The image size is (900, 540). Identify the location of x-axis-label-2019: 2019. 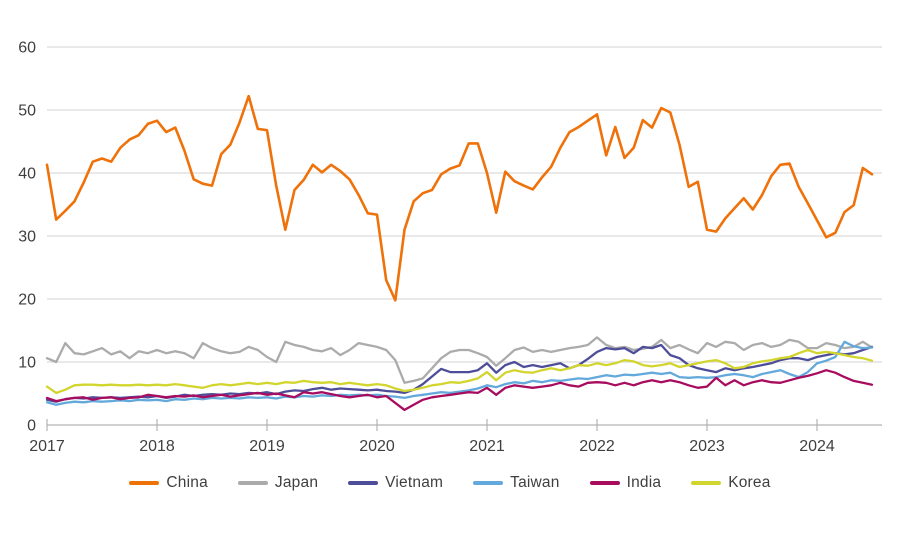
(267, 446).